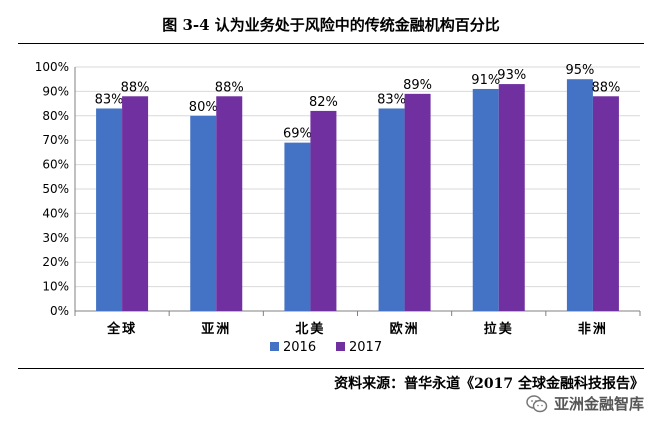  What do you see at coordinates (55, 140) in the screenshot?
I see `y-tick-label: 70%` at bounding box center [55, 140].